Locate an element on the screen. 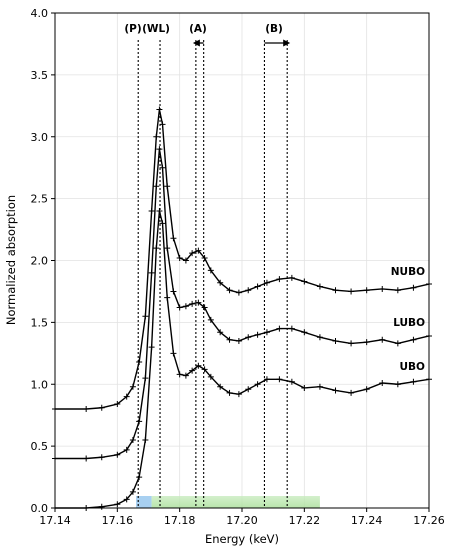  label-p: (P) is located at coordinates (132, 29).